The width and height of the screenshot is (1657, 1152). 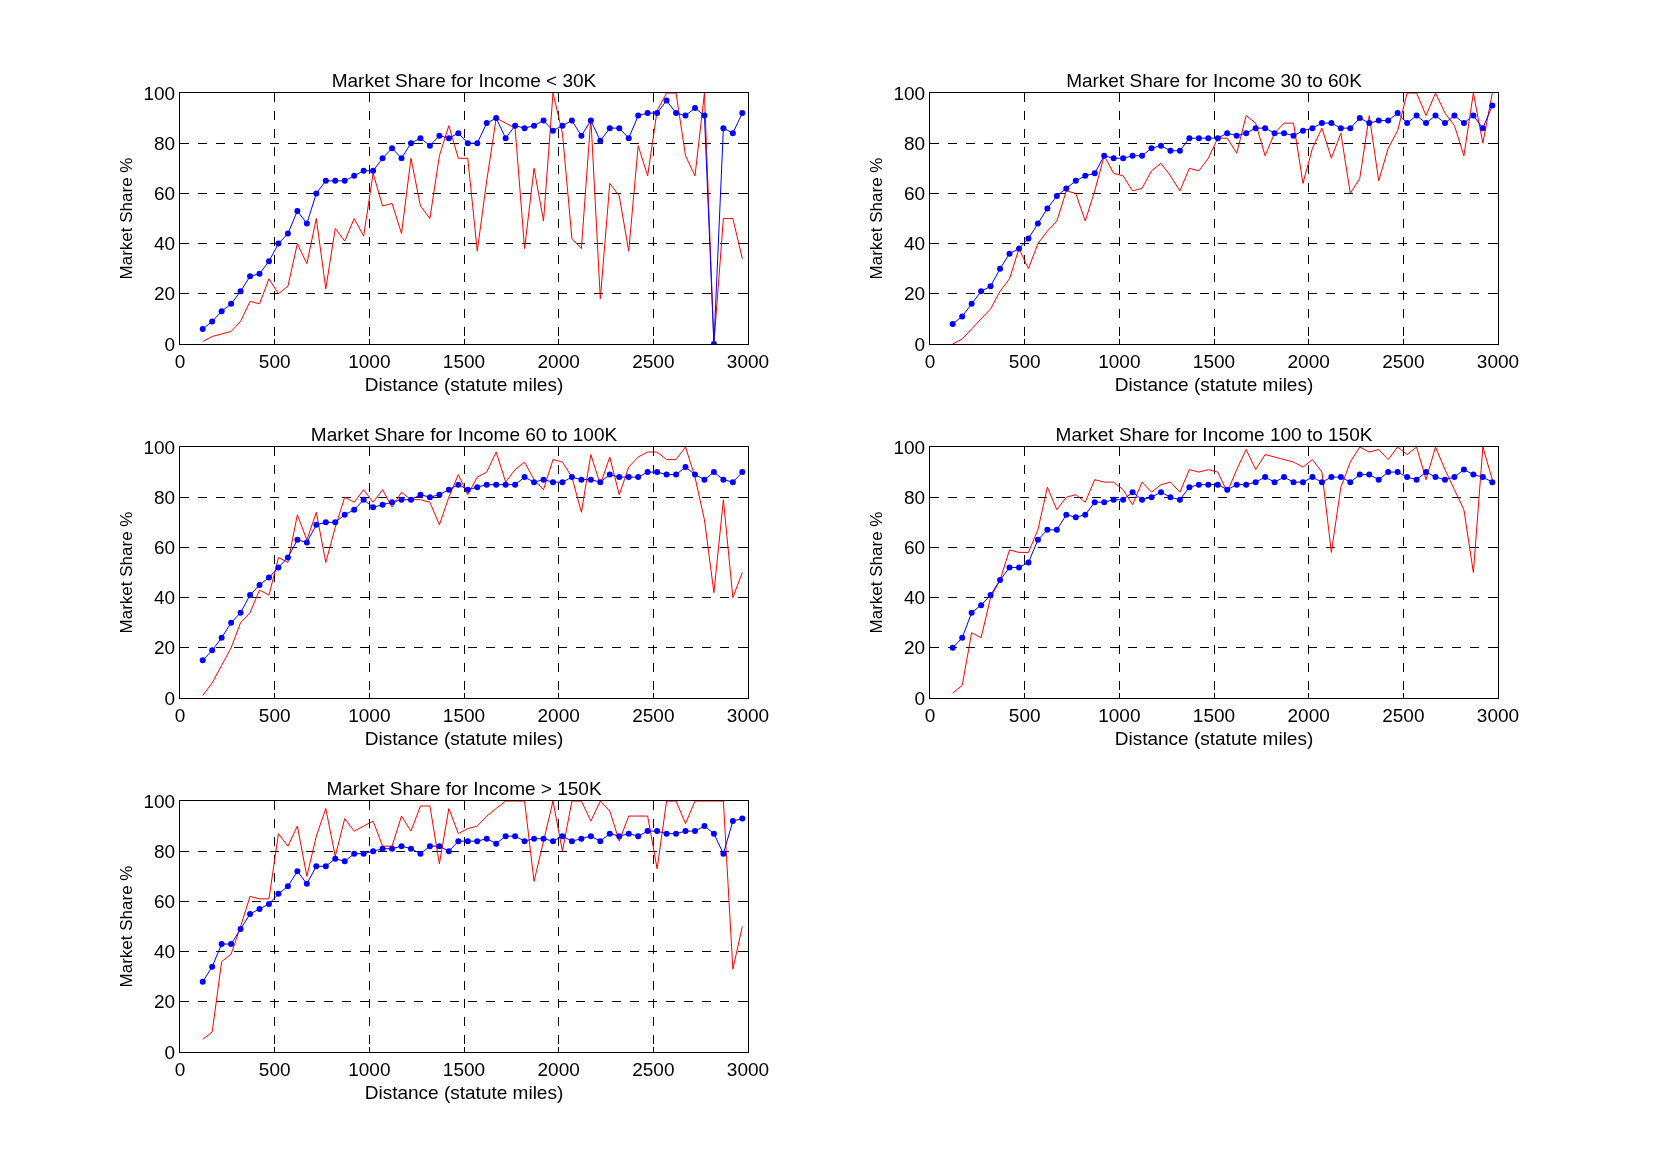 What do you see at coordinates (1214, 80) in the screenshot?
I see `chart-title: Market Share for Income 30 to 60K` at bounding box center [1214, 80].